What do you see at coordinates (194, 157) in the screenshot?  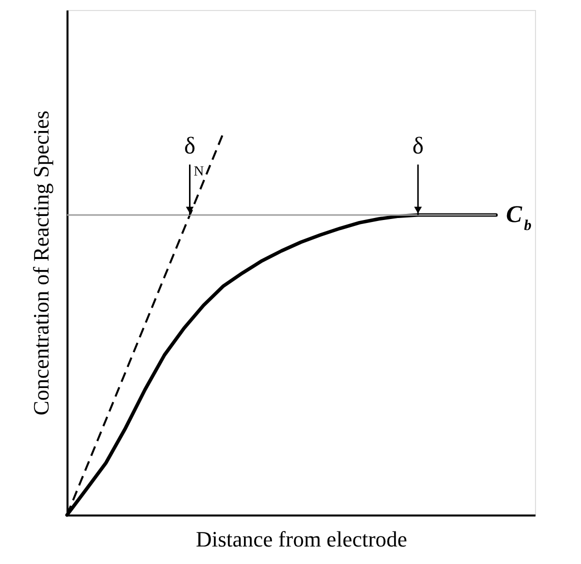 I see `annotation: δN` at bounding box center [194, 157].